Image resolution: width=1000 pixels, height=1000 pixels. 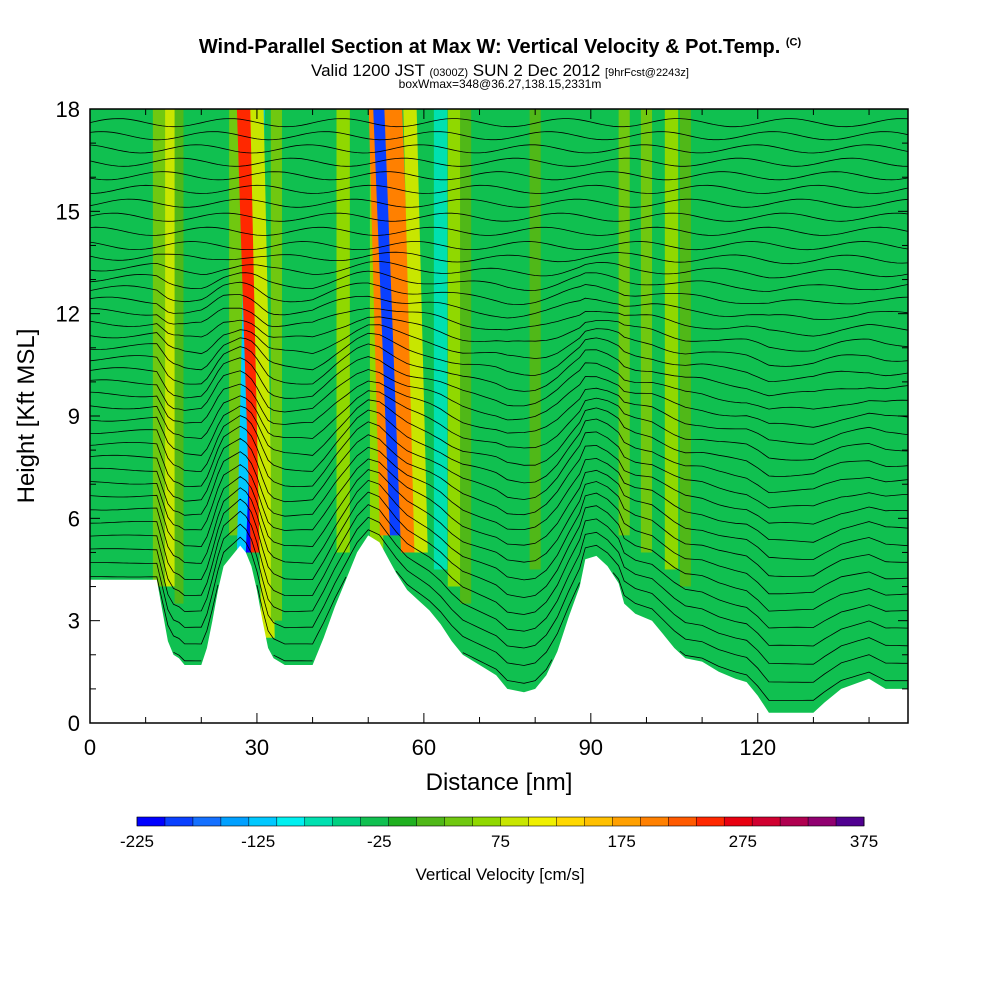 What do you see at coordinates (591, 747) in the screenshot?
I see `x-tick-label: 90` at bounding box center [591, 747].